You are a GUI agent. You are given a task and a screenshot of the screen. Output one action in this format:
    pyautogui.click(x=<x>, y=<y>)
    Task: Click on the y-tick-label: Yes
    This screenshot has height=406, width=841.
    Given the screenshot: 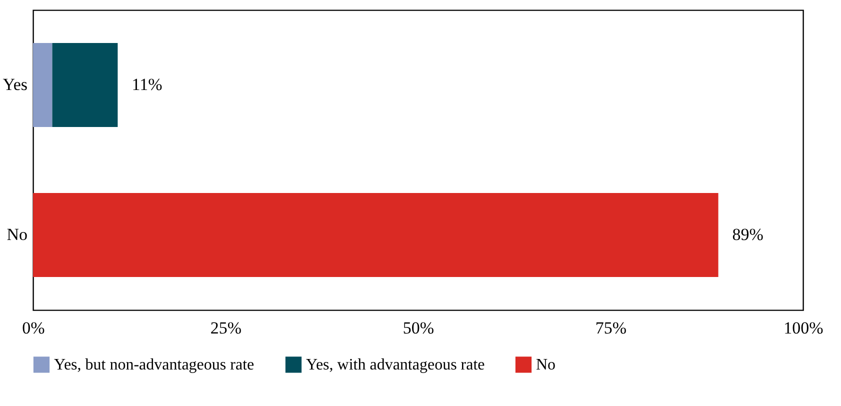 What is the action you would take?
    pyautogui.click(x=15, y=84)
    